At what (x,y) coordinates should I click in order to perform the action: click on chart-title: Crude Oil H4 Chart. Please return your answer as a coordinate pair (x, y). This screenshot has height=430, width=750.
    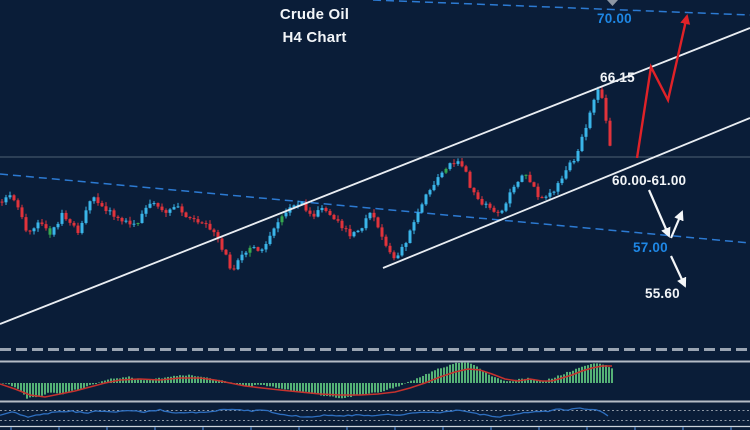
    Looking at the image, I should click on (314, 26).